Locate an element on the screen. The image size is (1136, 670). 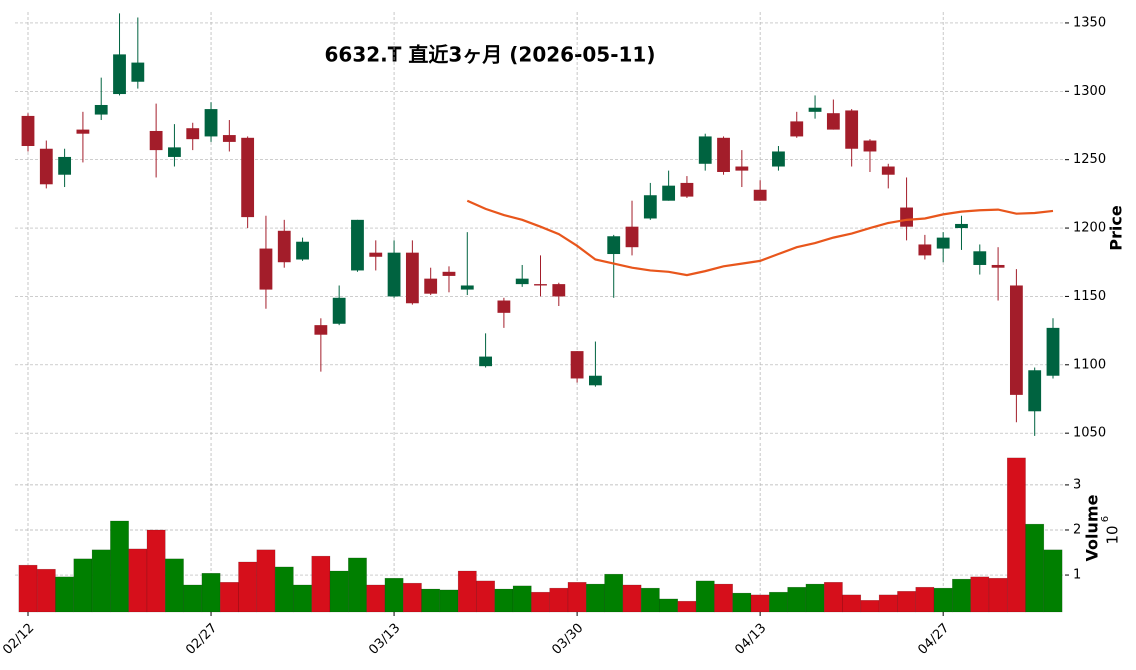
x-tick-label: 04/13 is located at coordinates (750, 639).